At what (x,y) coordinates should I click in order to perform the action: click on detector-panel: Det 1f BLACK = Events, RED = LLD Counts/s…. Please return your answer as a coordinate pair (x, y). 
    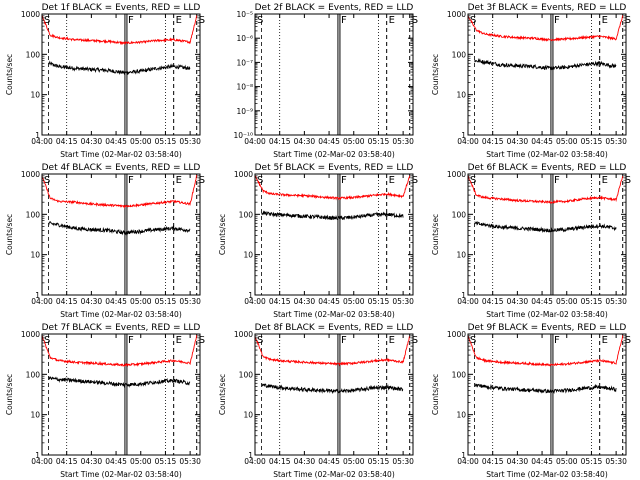
    Looking at the image, I should click on (105, 81).